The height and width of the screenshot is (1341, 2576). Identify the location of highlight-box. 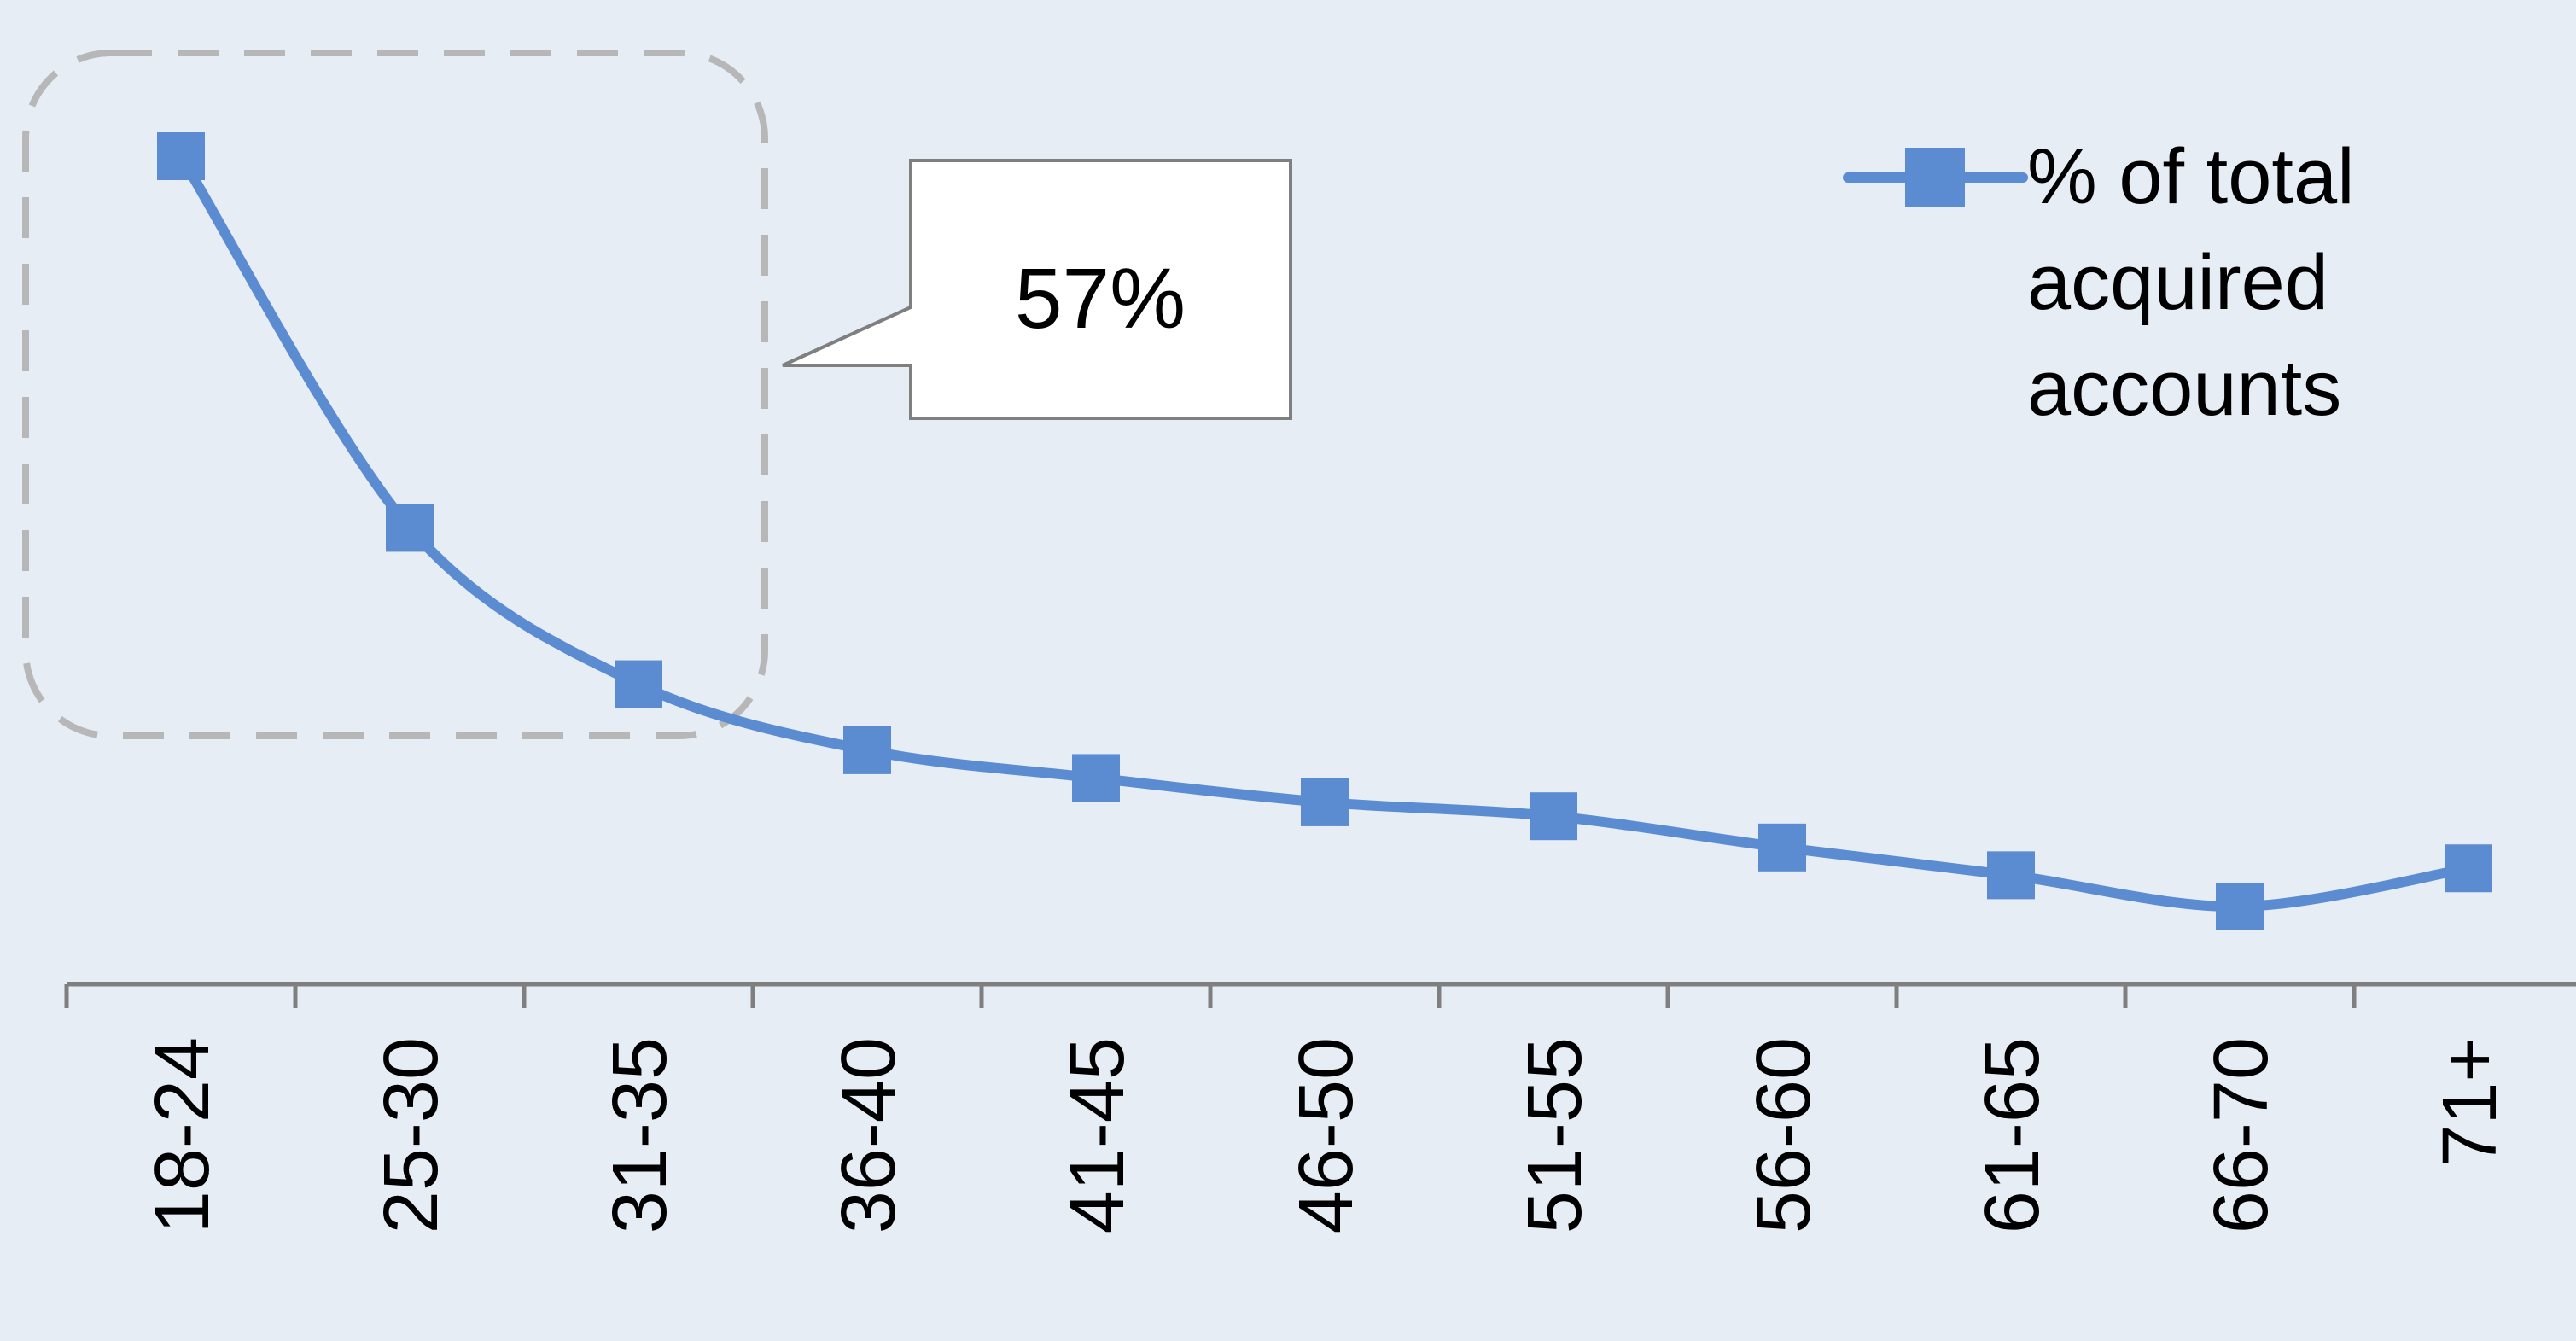
(395, 395).